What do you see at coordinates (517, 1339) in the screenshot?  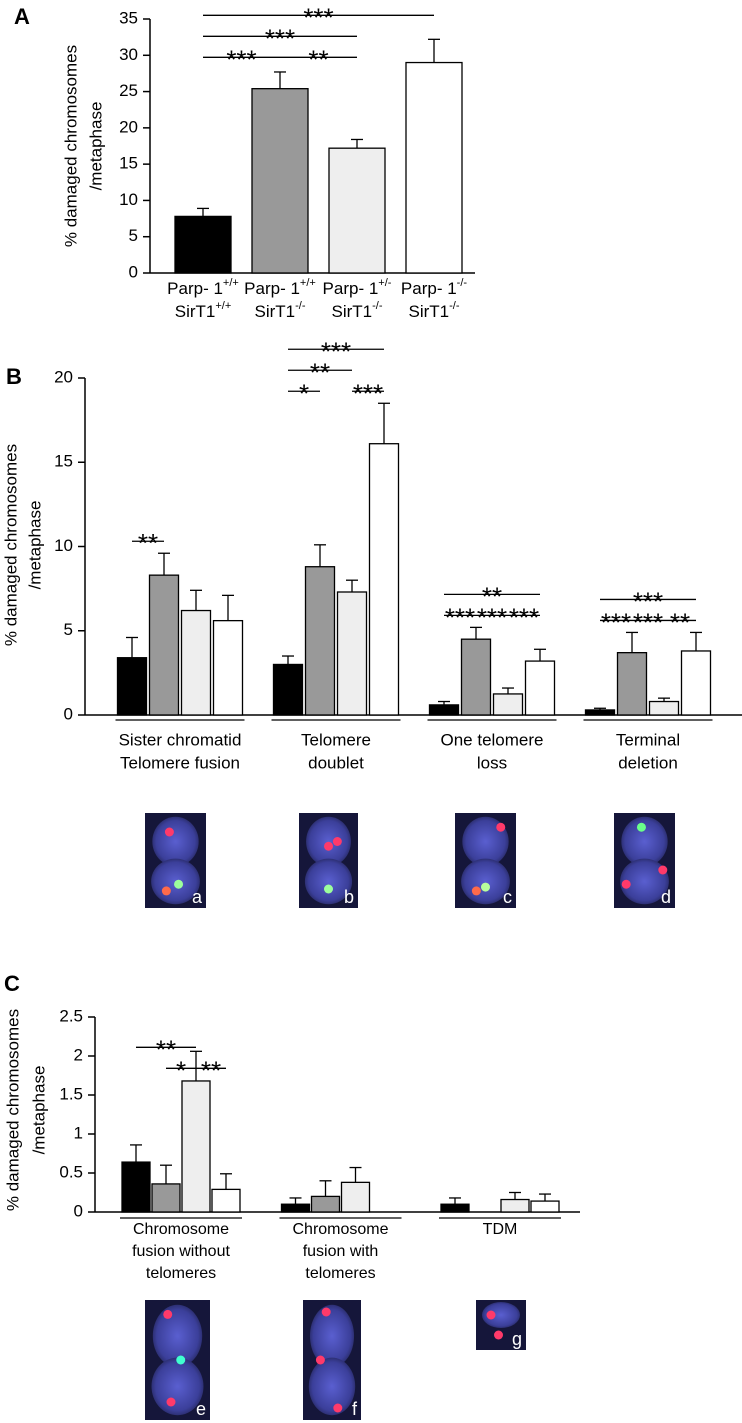 I see `image-label: g` at bounding box center [517, 1339].